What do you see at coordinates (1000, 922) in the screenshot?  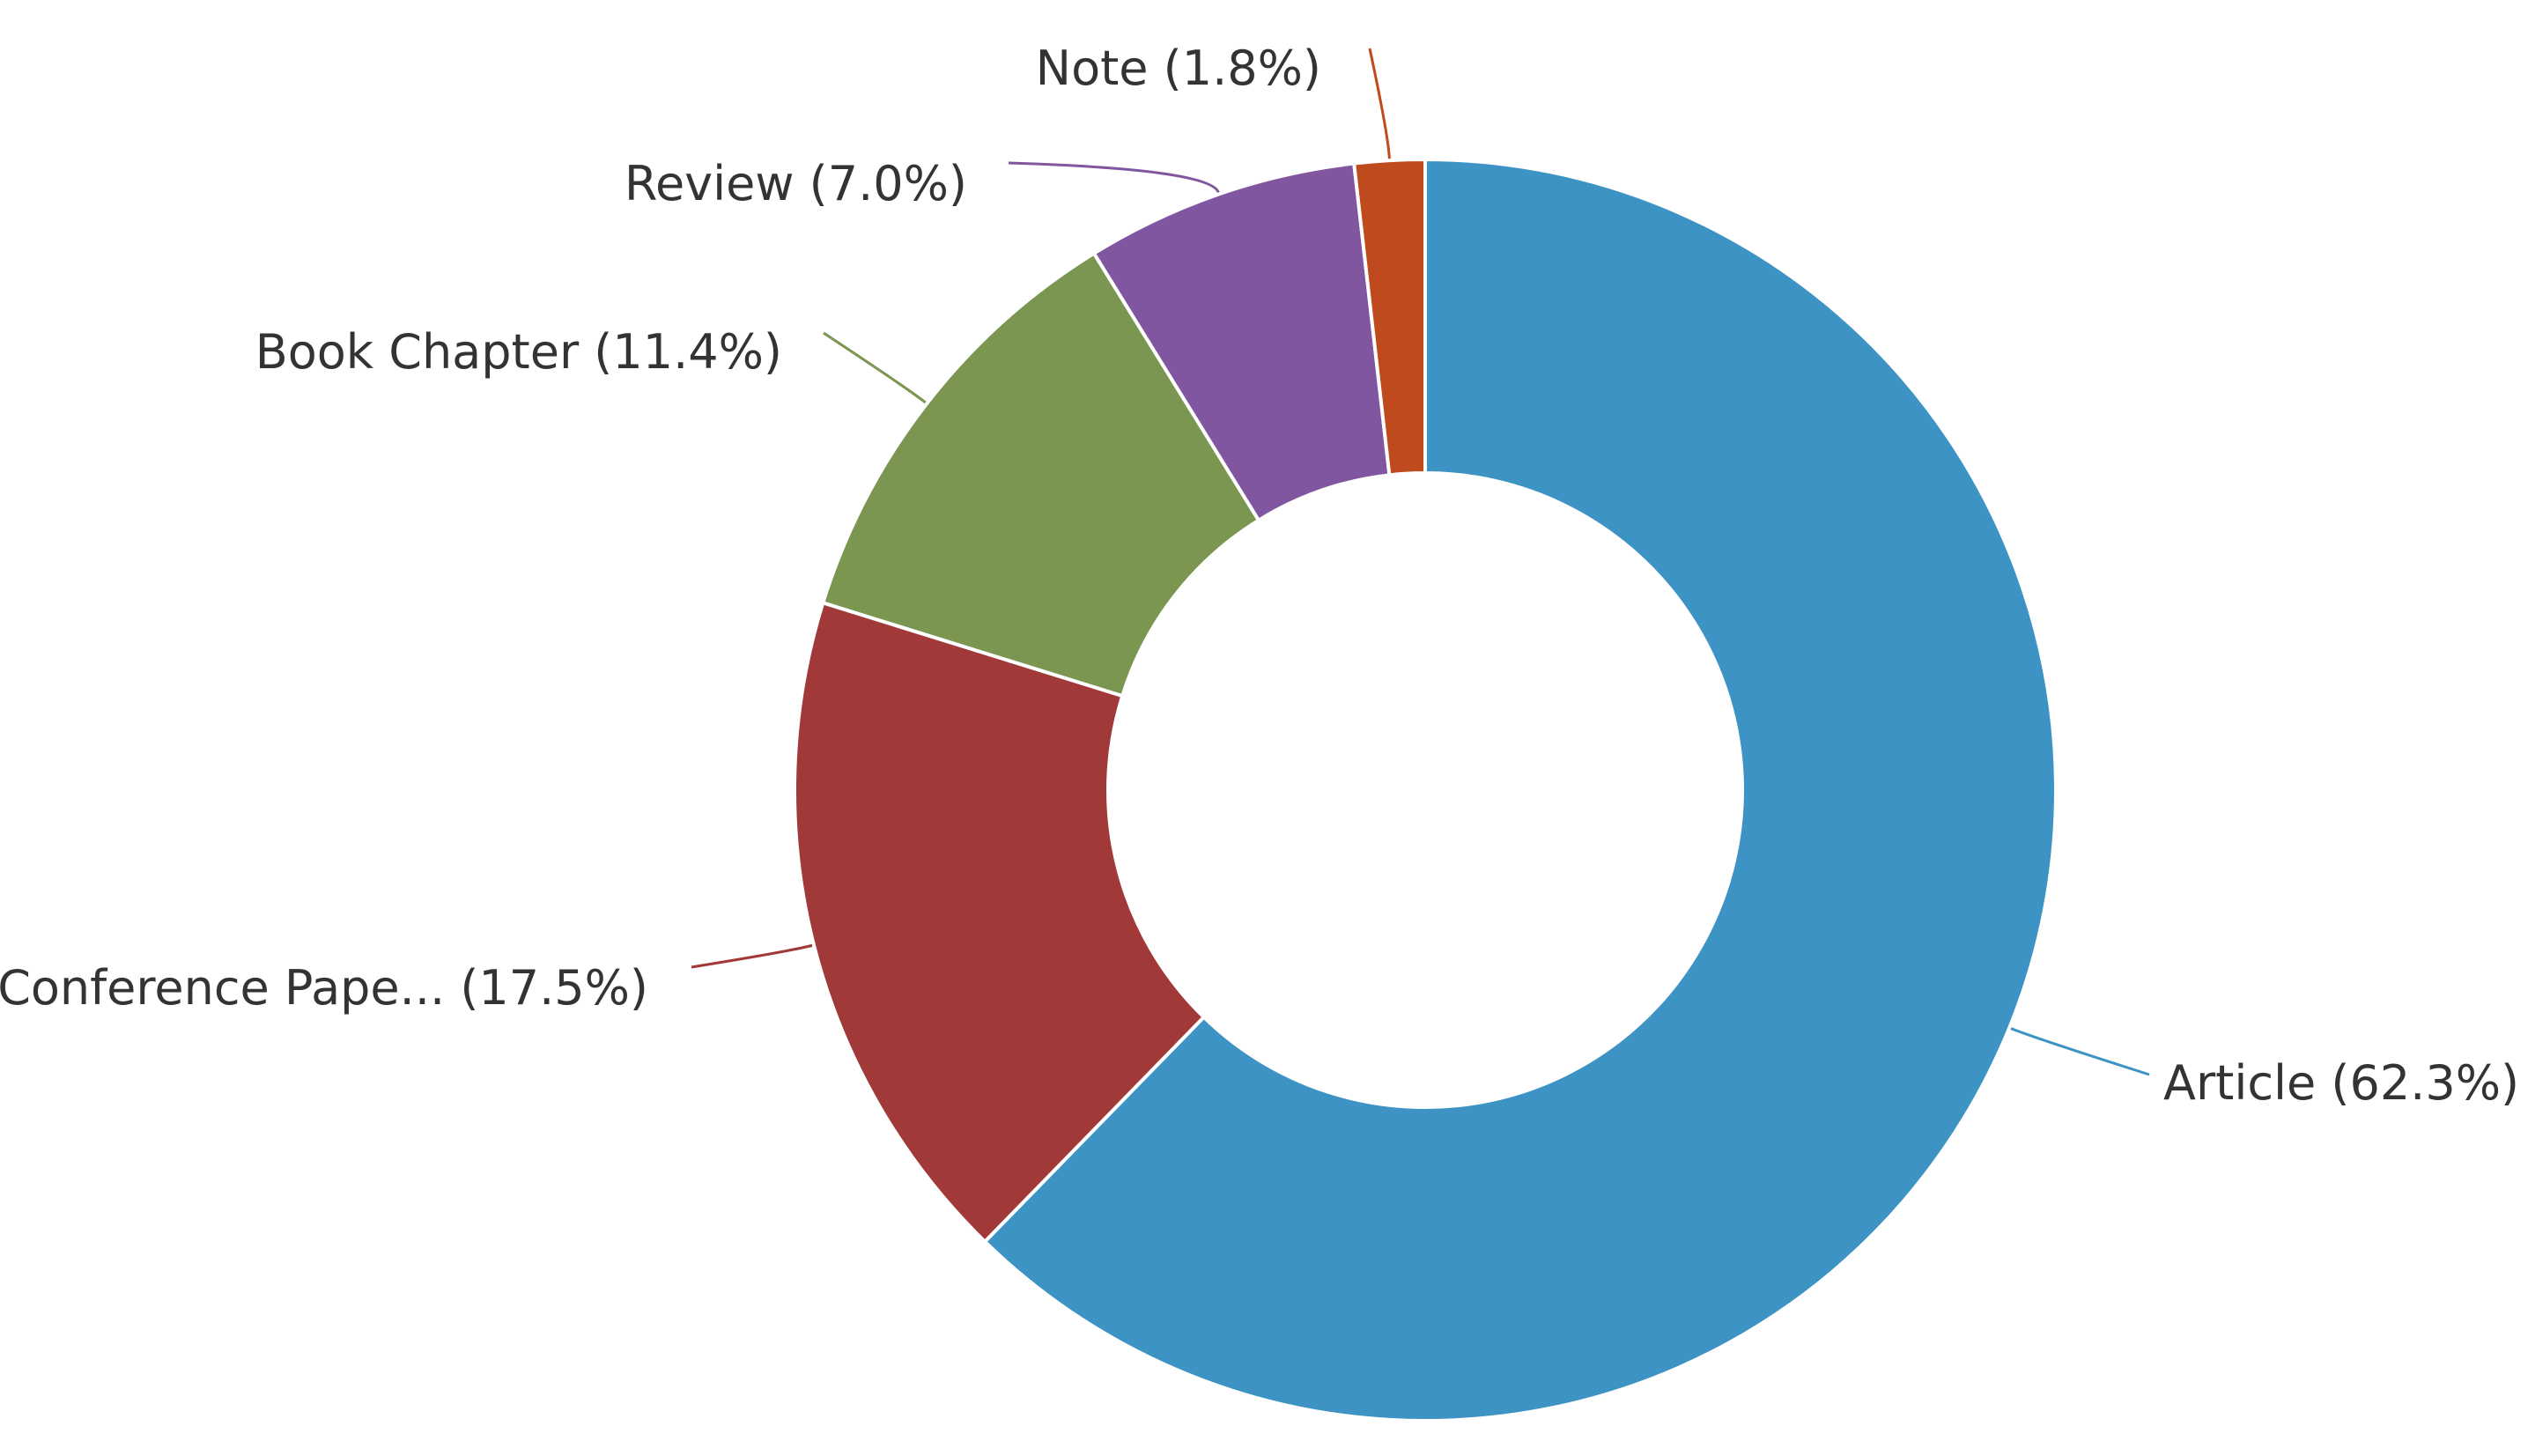 I see `slice-conference-pape` at bounding box center [1000, 922].